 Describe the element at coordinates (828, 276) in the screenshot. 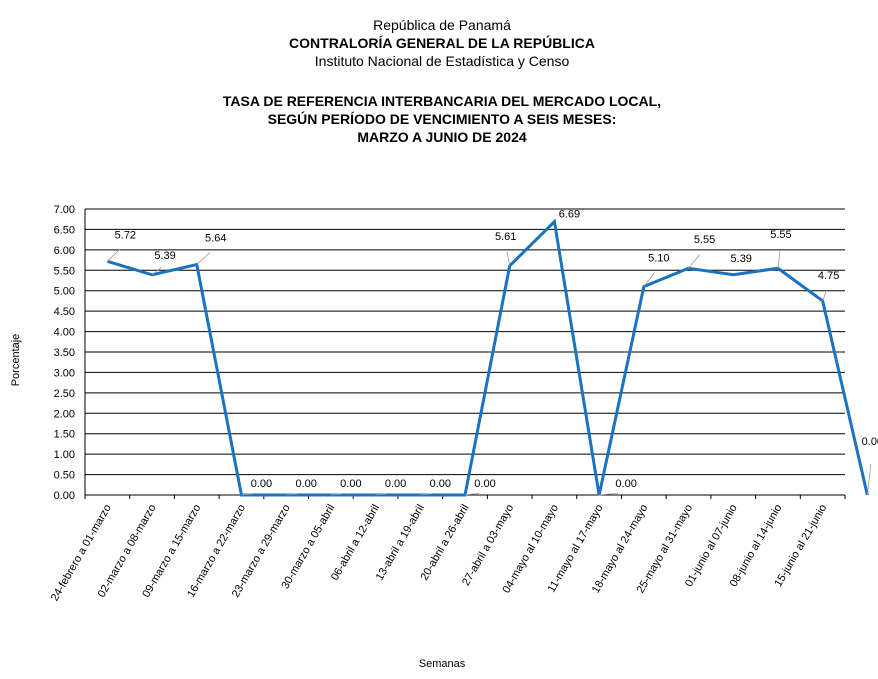

I see `data-label: 4.75` at that location.